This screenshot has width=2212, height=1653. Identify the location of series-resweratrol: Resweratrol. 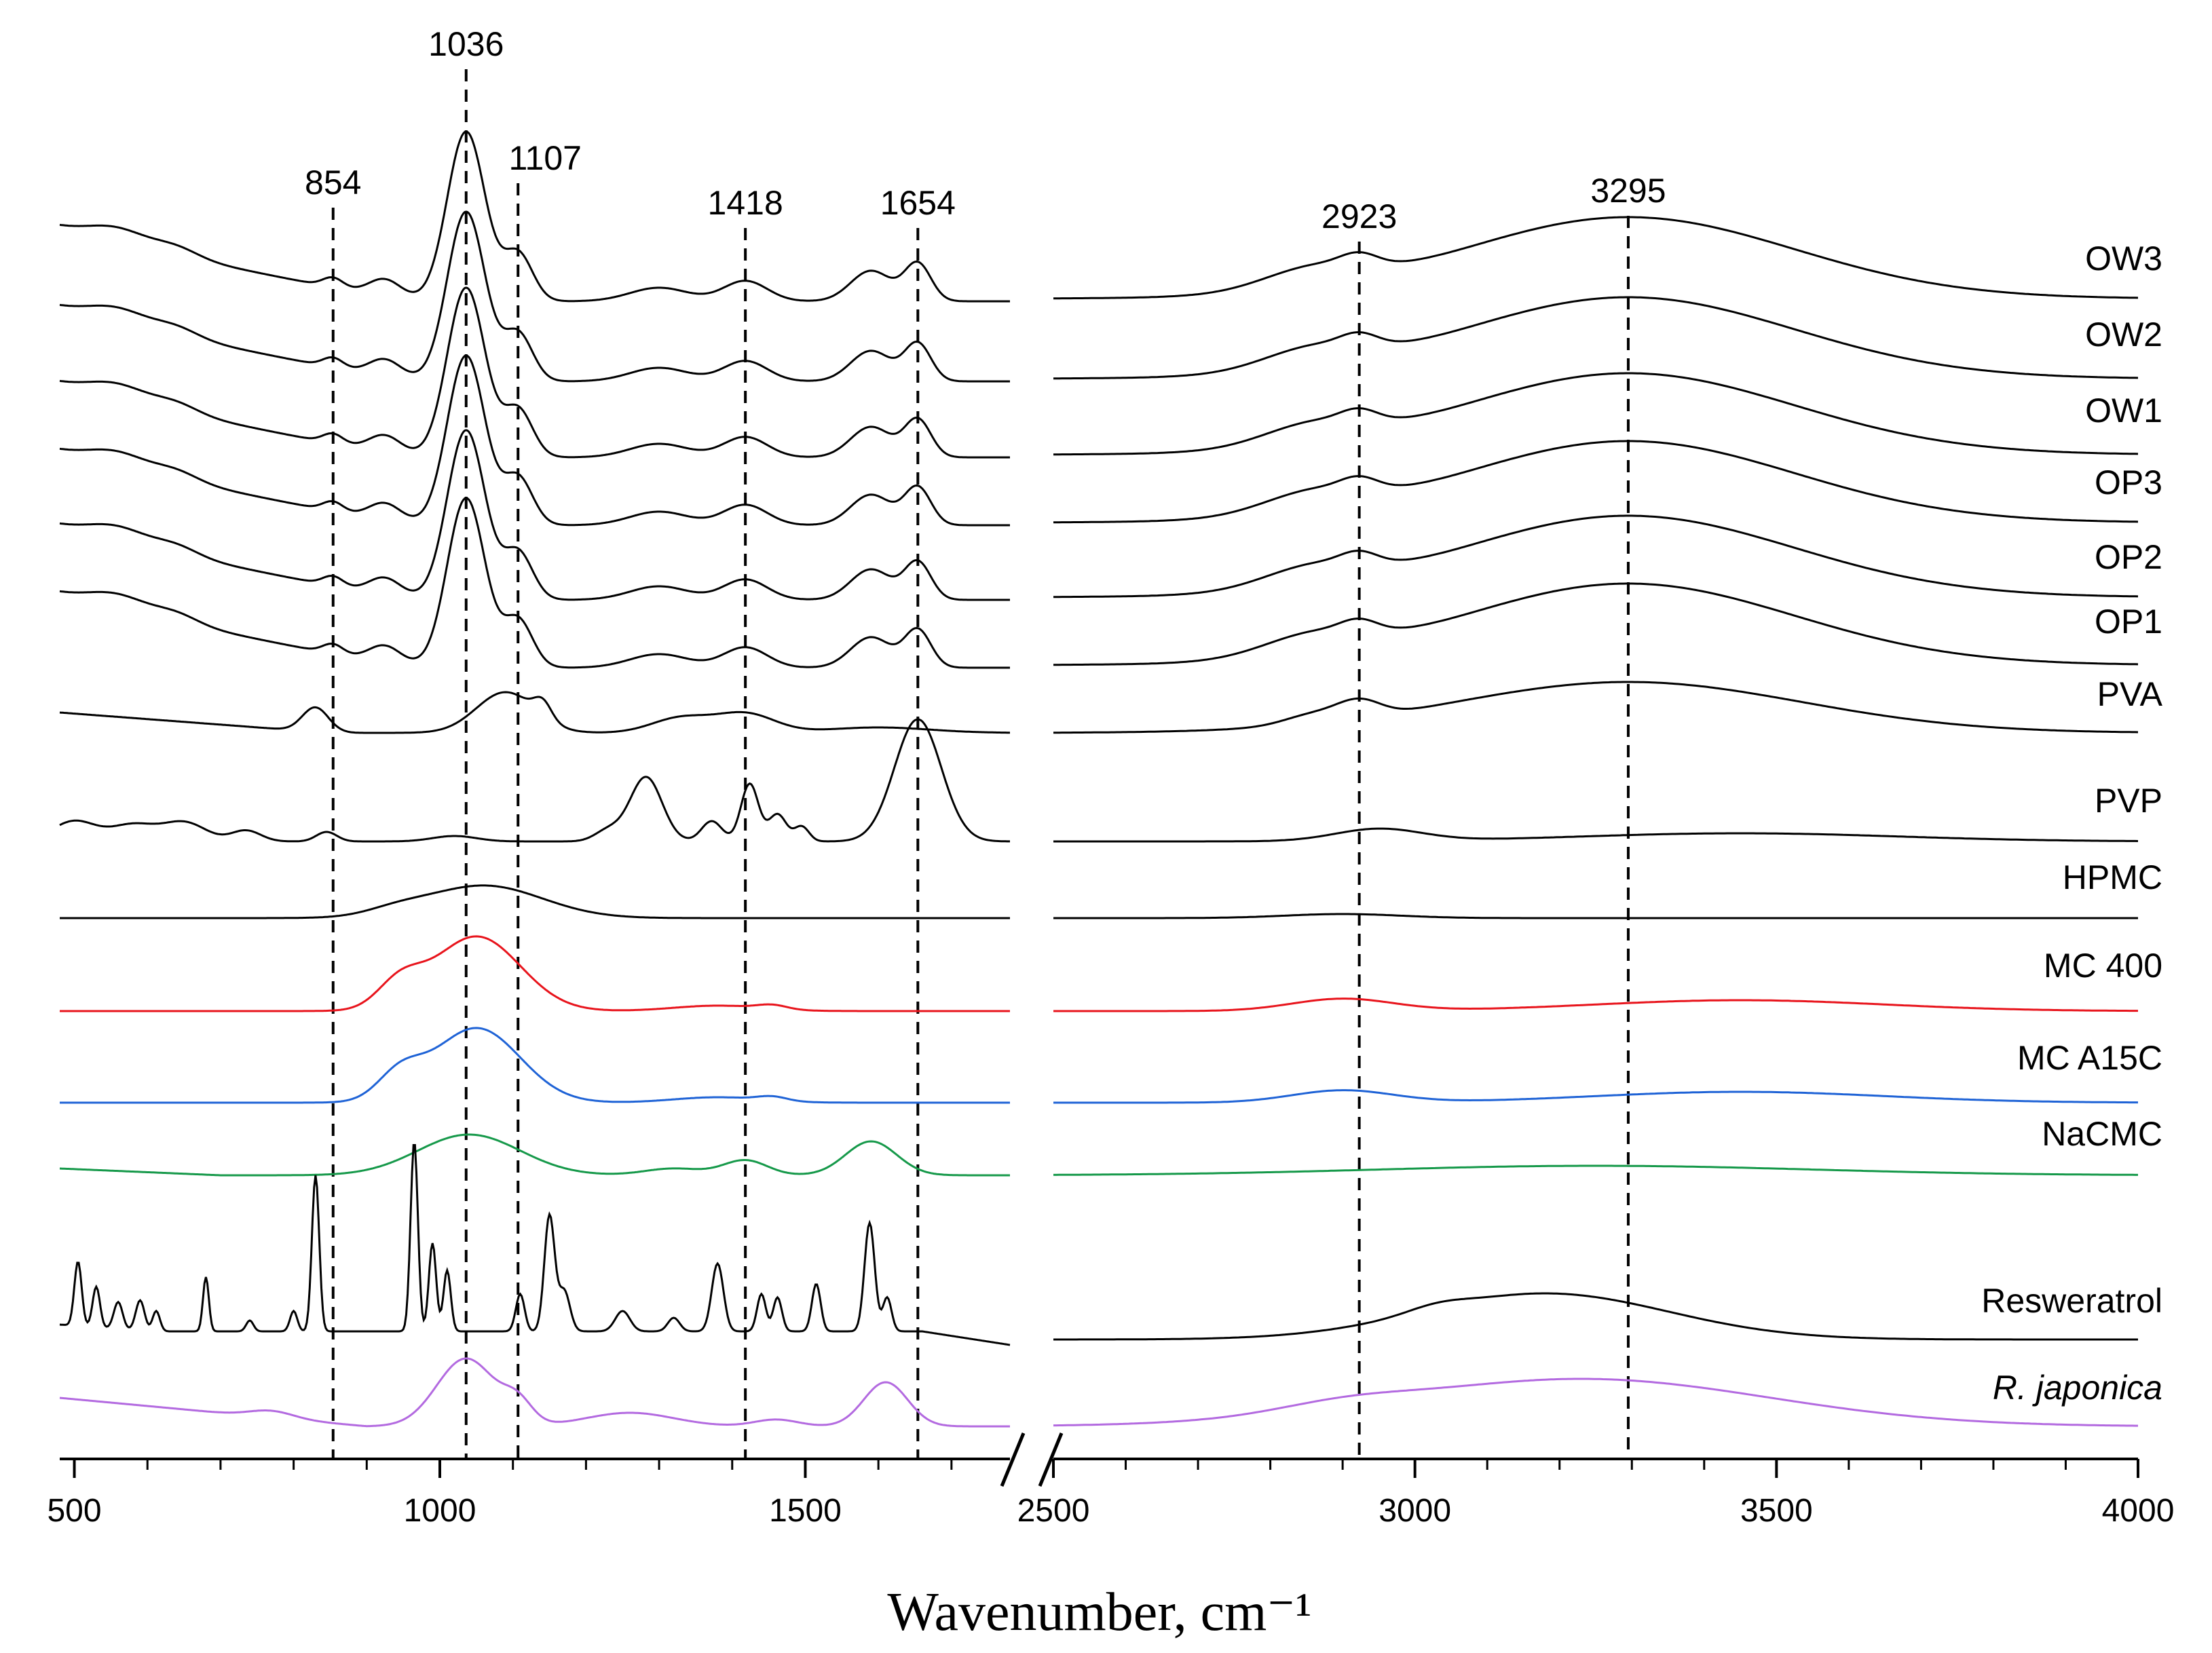
(1110, 1245).